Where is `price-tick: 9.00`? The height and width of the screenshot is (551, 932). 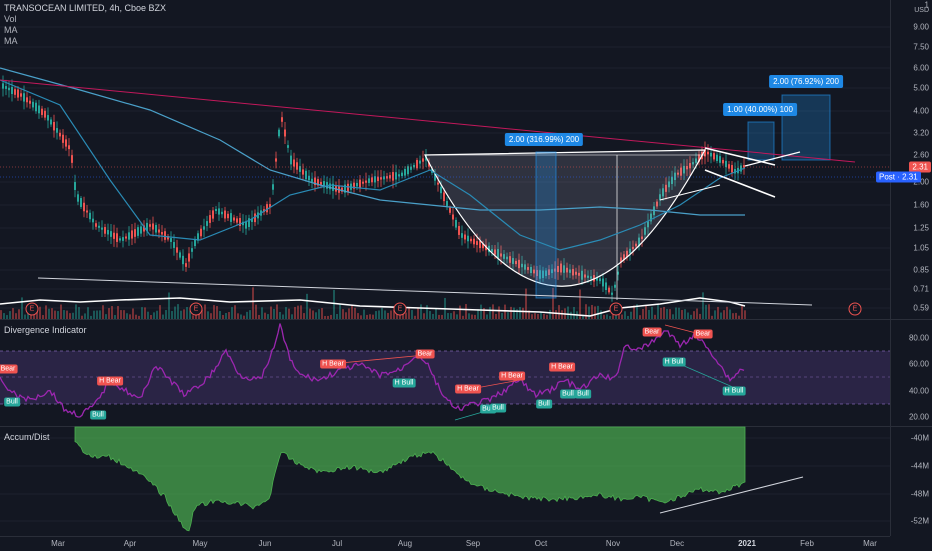 price-tick: 9.00 is located at coordinates (921, 27).